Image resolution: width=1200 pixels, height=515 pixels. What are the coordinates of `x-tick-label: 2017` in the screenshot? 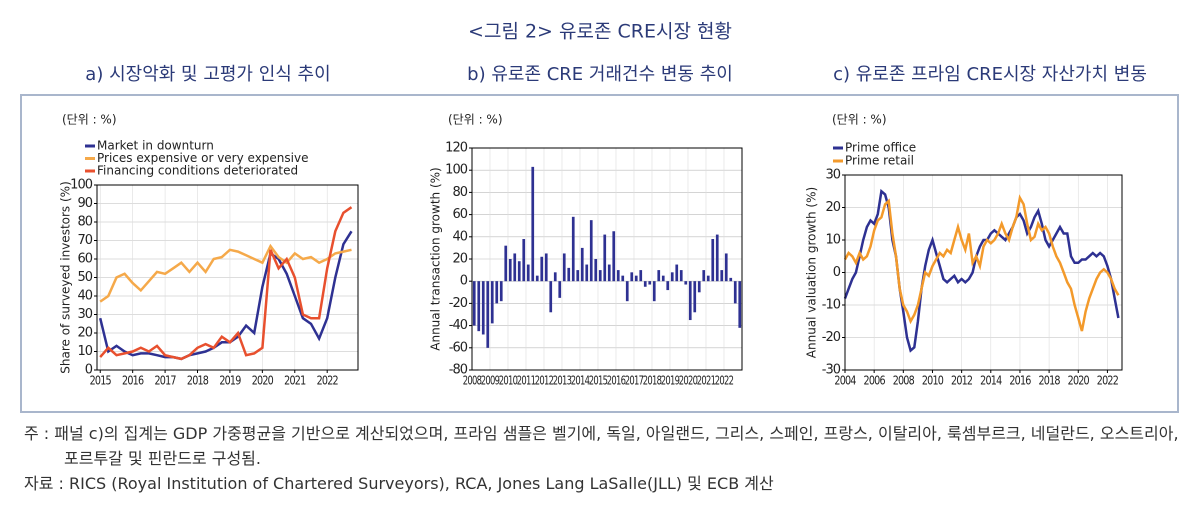 It's located at (164, 380).